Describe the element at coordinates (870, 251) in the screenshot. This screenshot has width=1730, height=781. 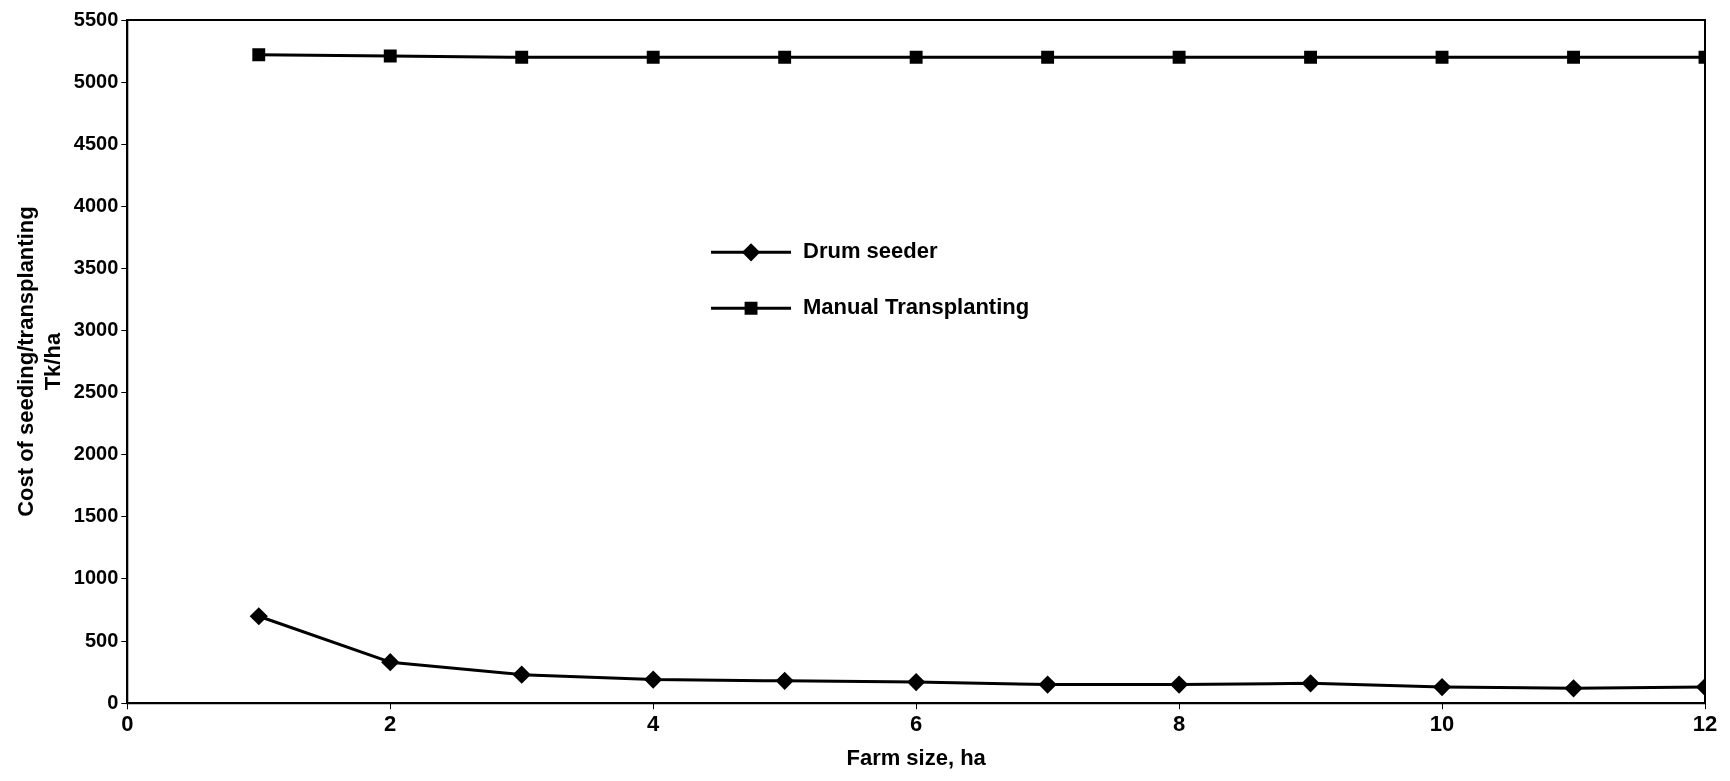
I see `legend-label: Drum seeder` at that location.